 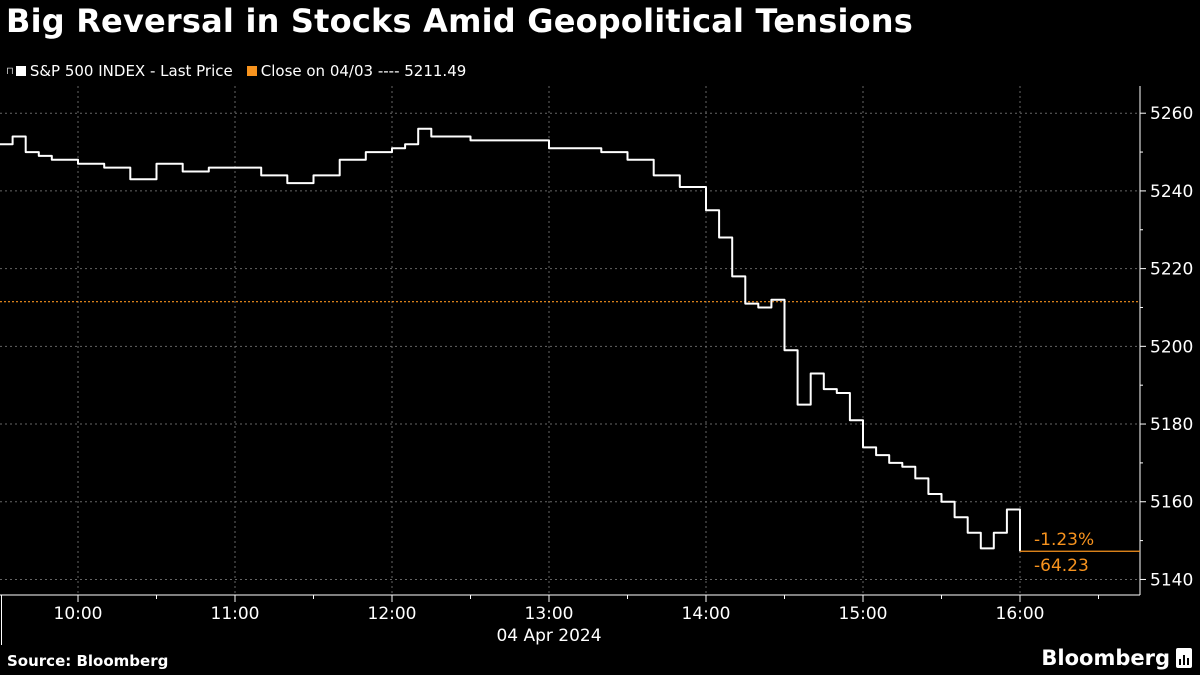 I want to click on legend-item-close: Close on 04/03 ---- 5211.49, so click(x=356, y=71).